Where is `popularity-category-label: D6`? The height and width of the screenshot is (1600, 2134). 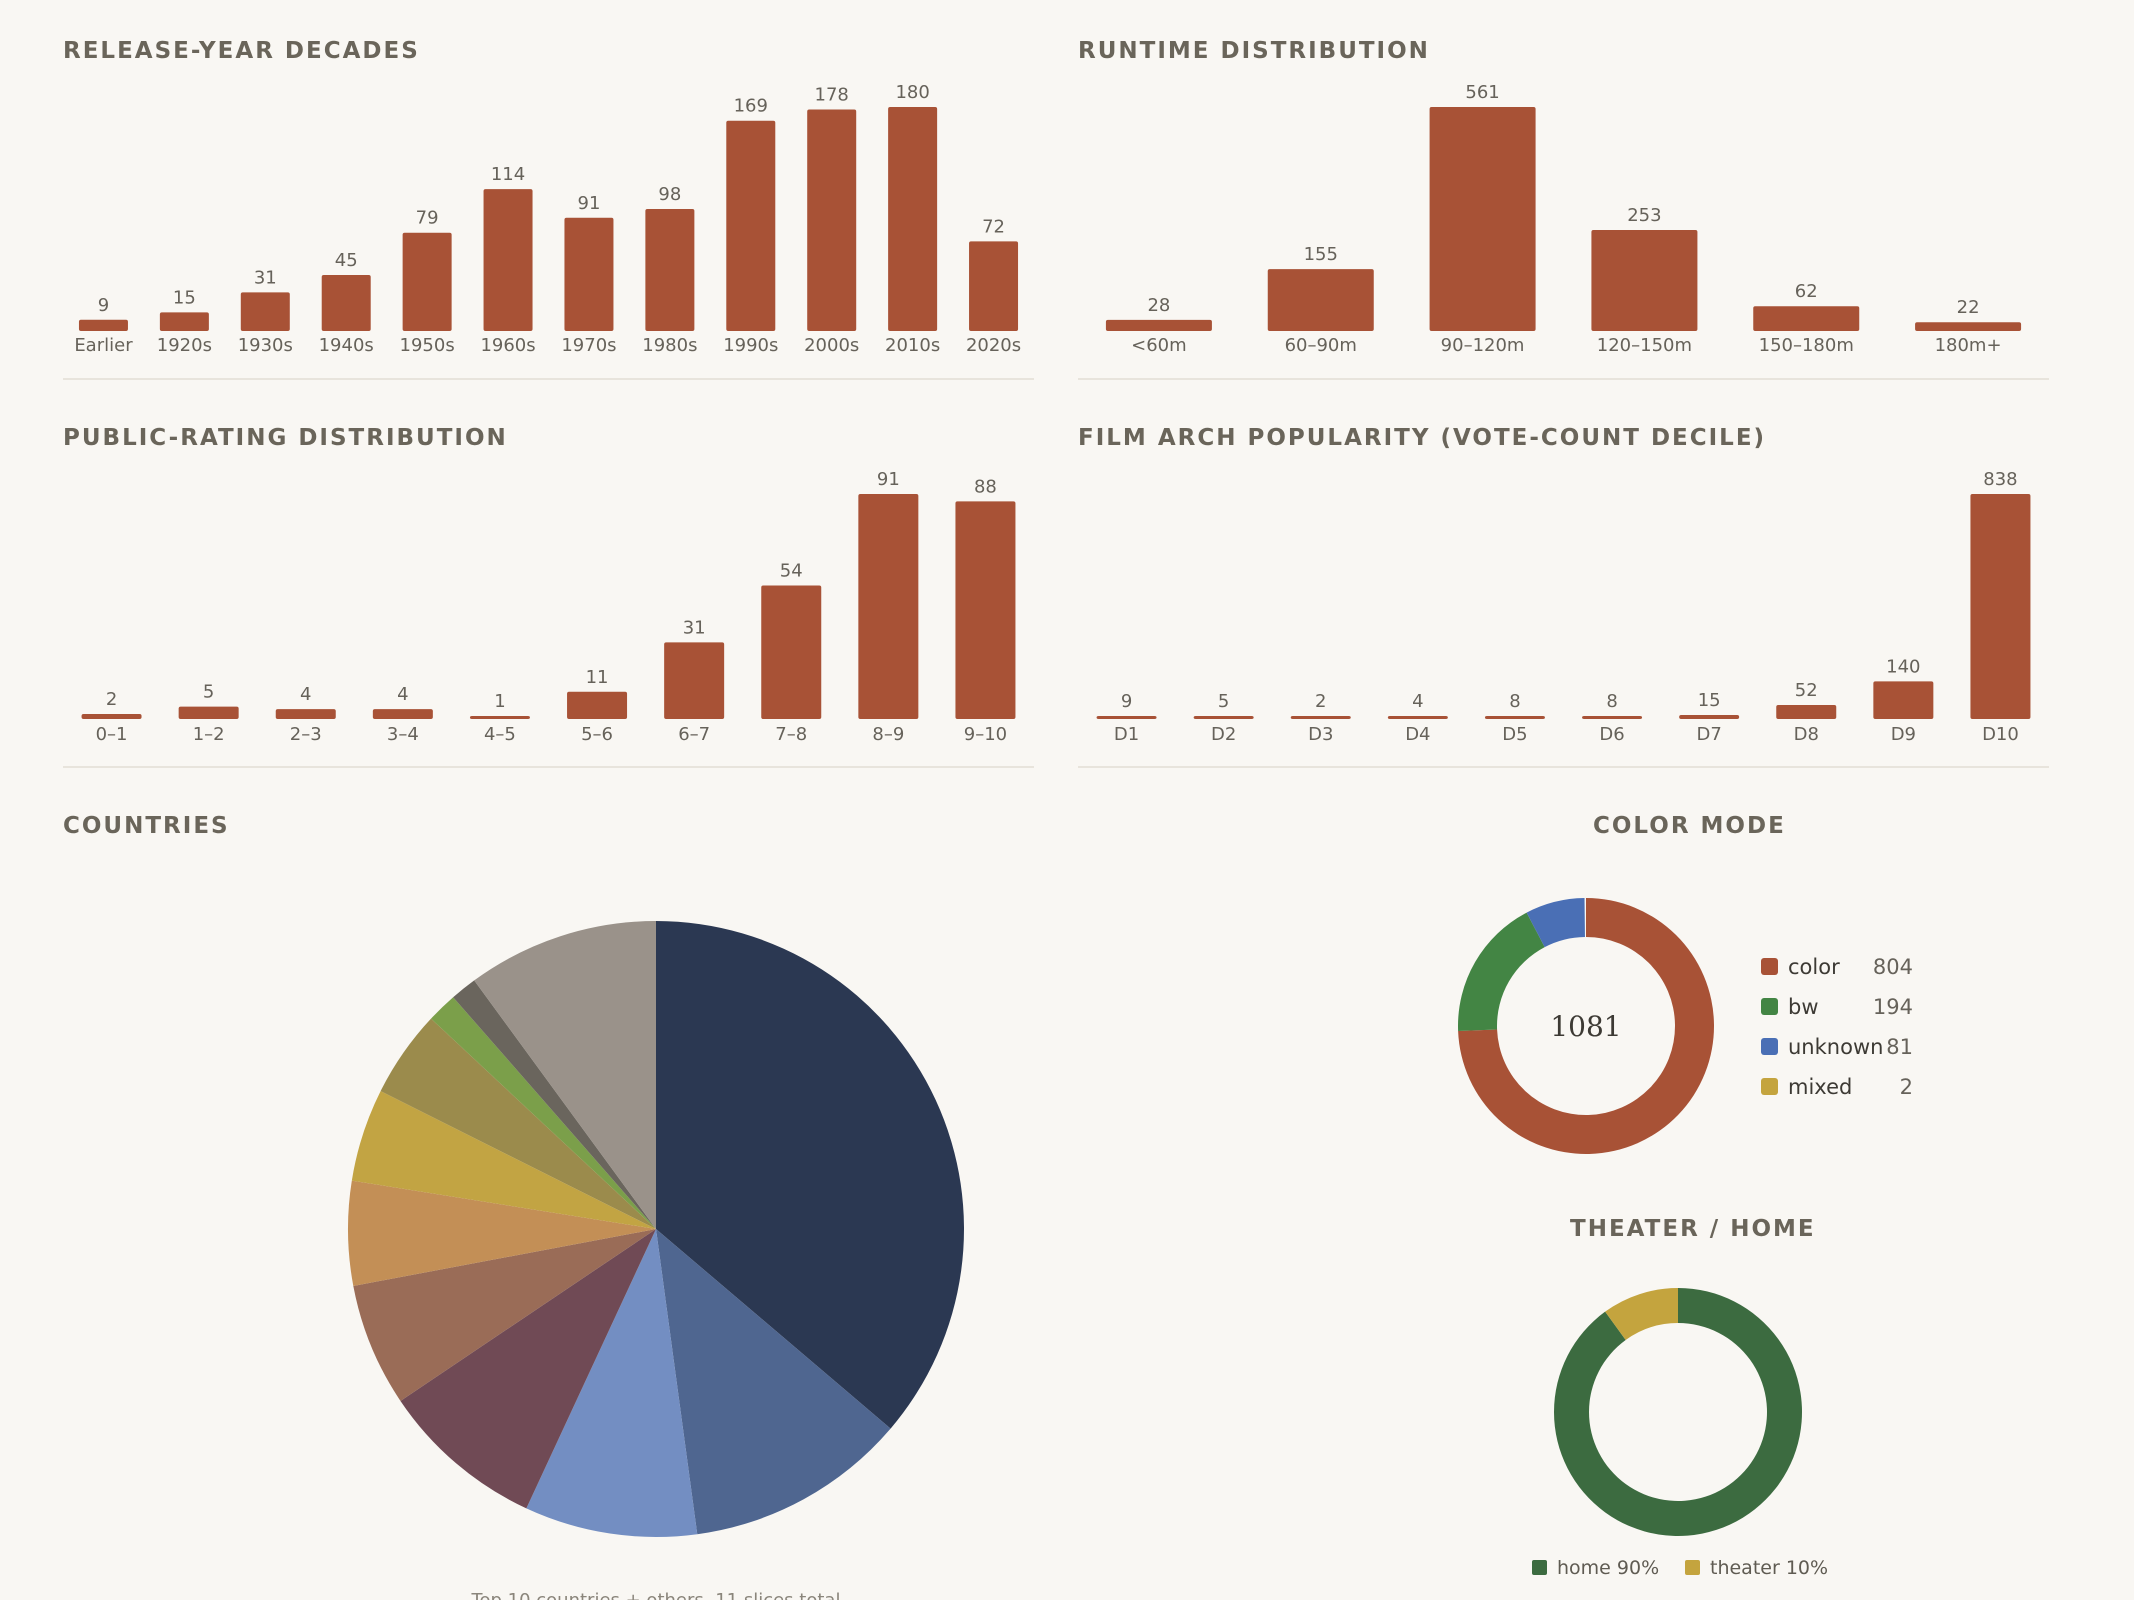 popularity-category-label: D6 is located at coordinates (1611, 734).